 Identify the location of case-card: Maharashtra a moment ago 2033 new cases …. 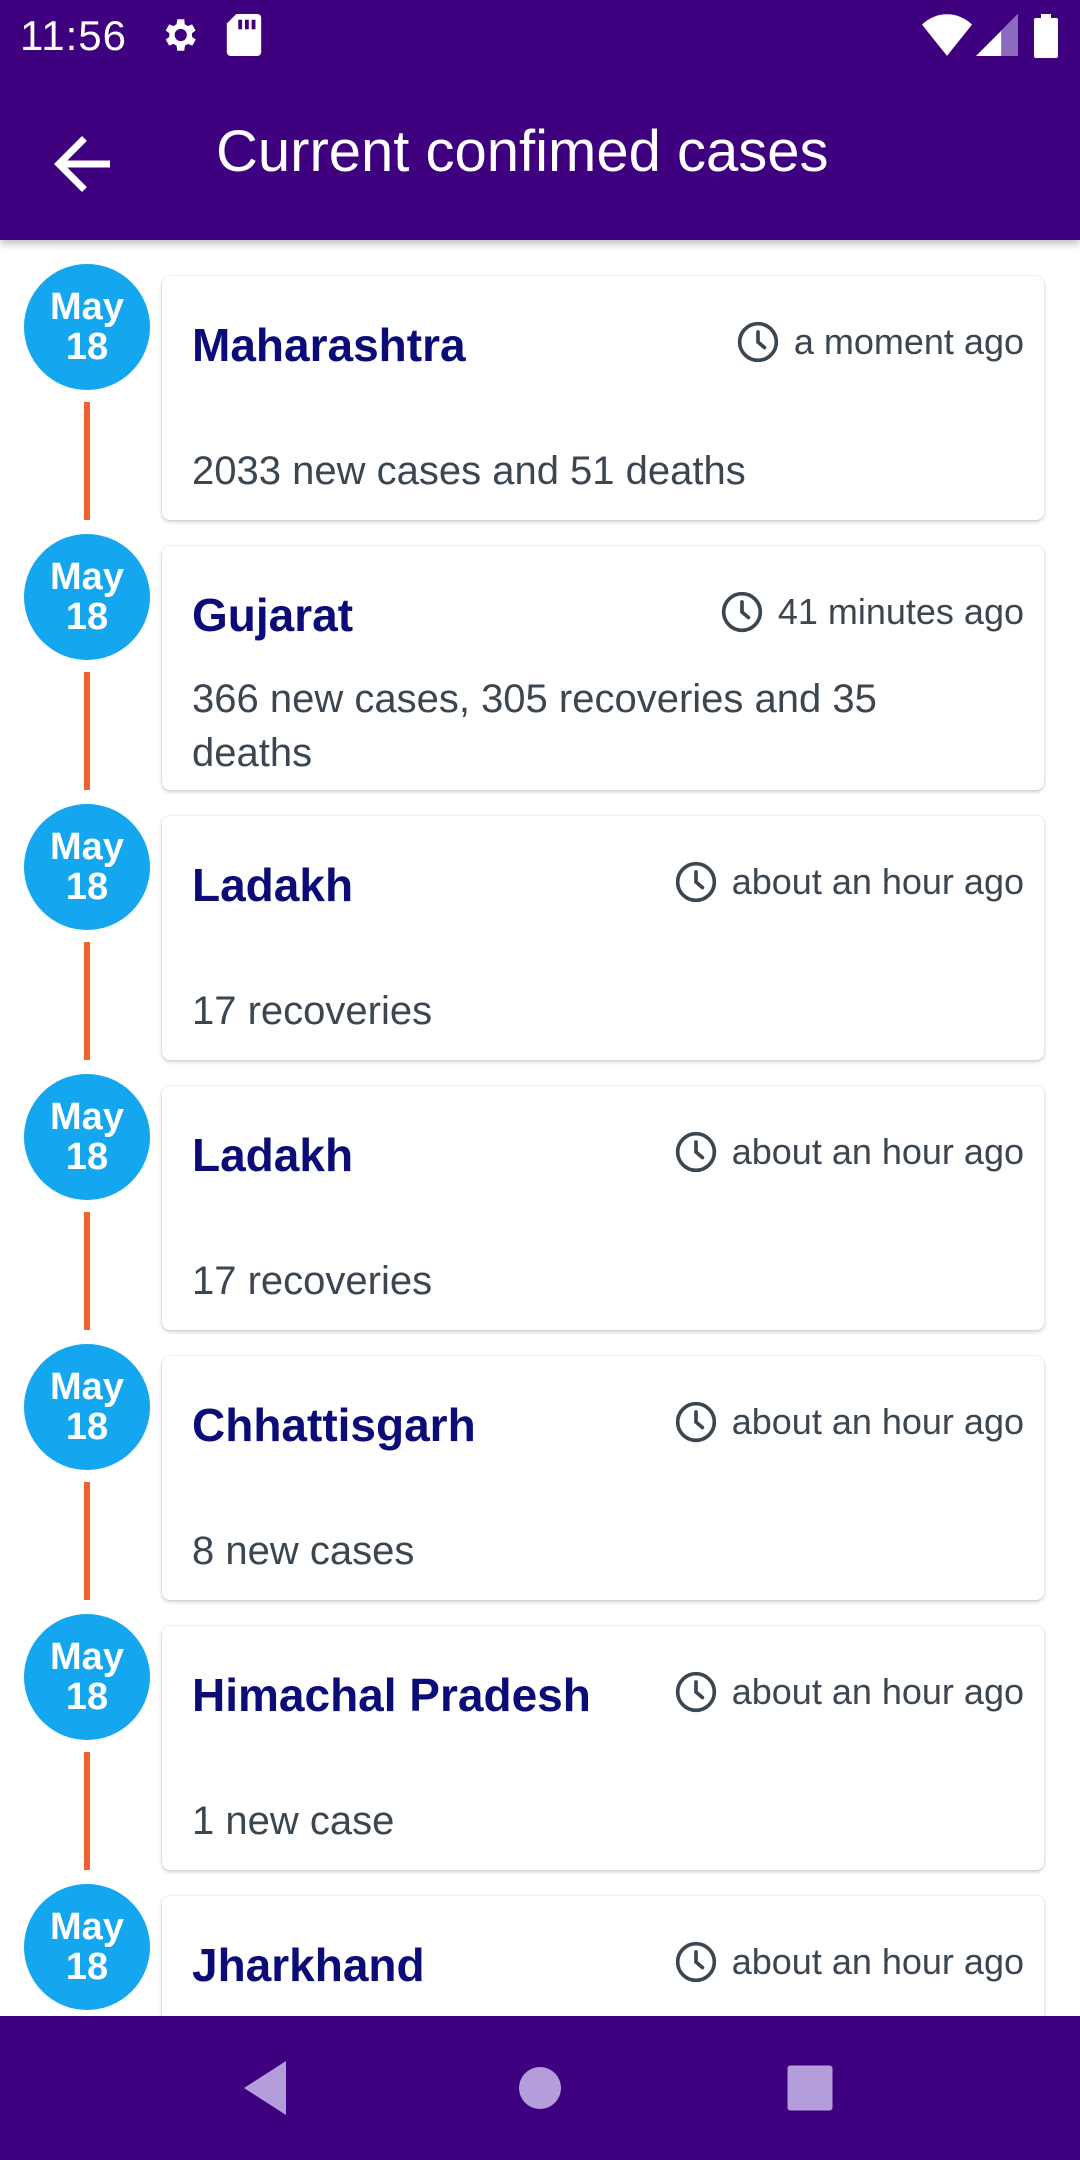
(603, 398).